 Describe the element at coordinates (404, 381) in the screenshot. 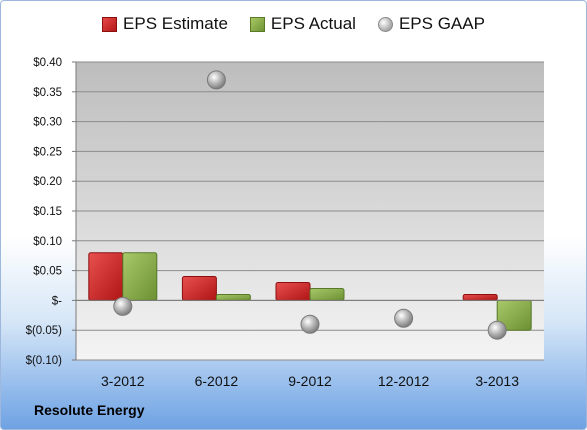

I see `x-tick-label: 12-2012` at that location.